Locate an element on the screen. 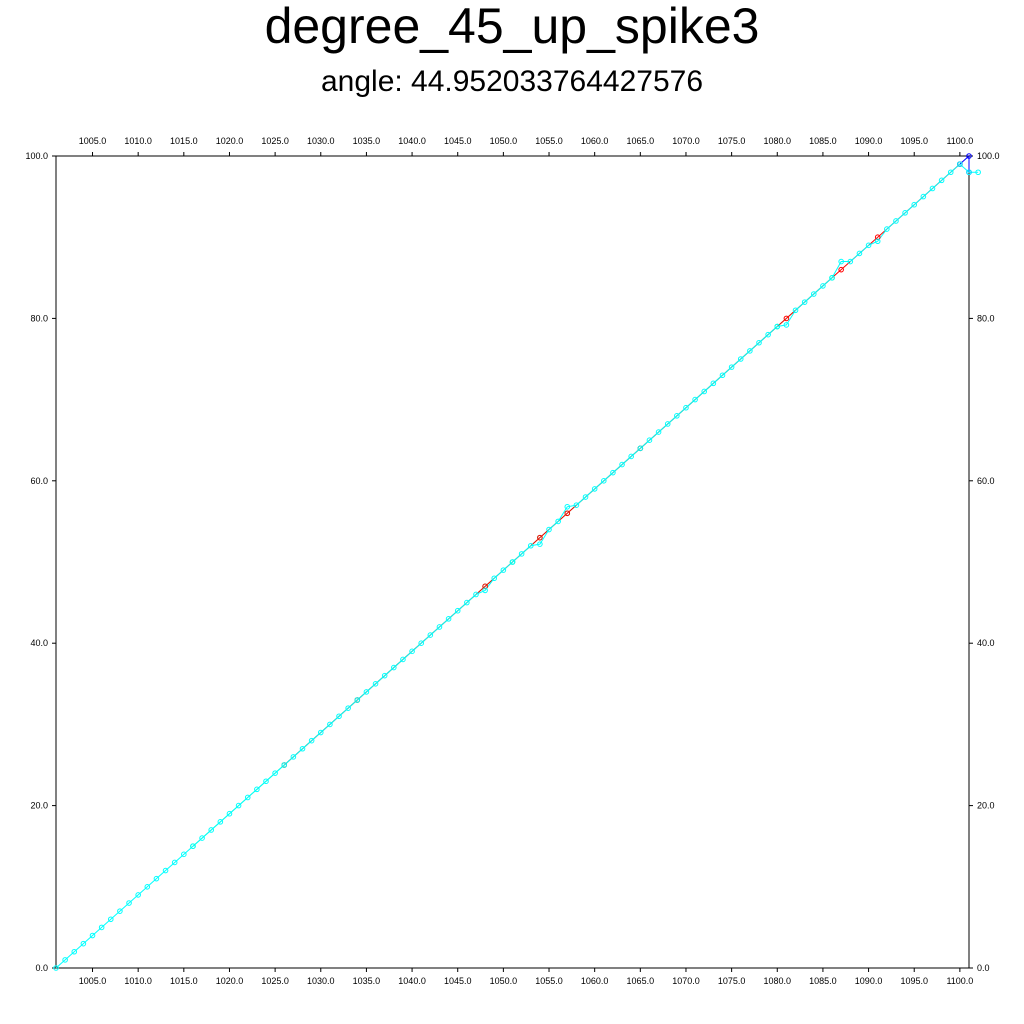  x-tick-label: 1095.0 is located at coordinates (914, 981).